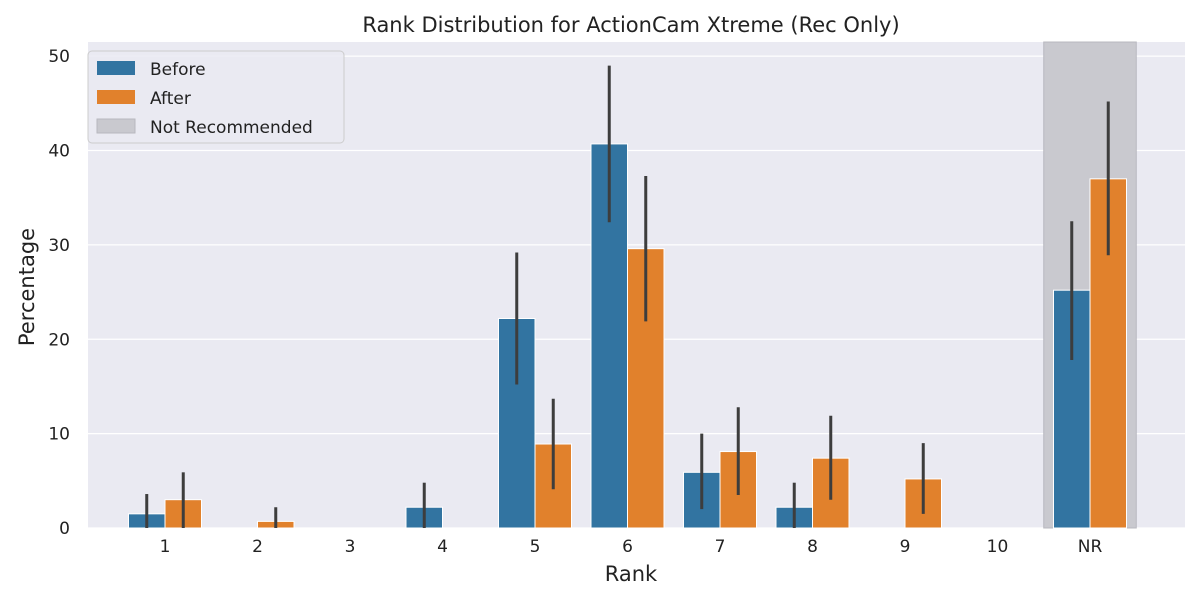 The width and height of the screenshot is (1200, 604). What do you see at coordinates (116, 68) in the screenshot?
I see `legend-before-swatch` at bounding box center [116, 68].